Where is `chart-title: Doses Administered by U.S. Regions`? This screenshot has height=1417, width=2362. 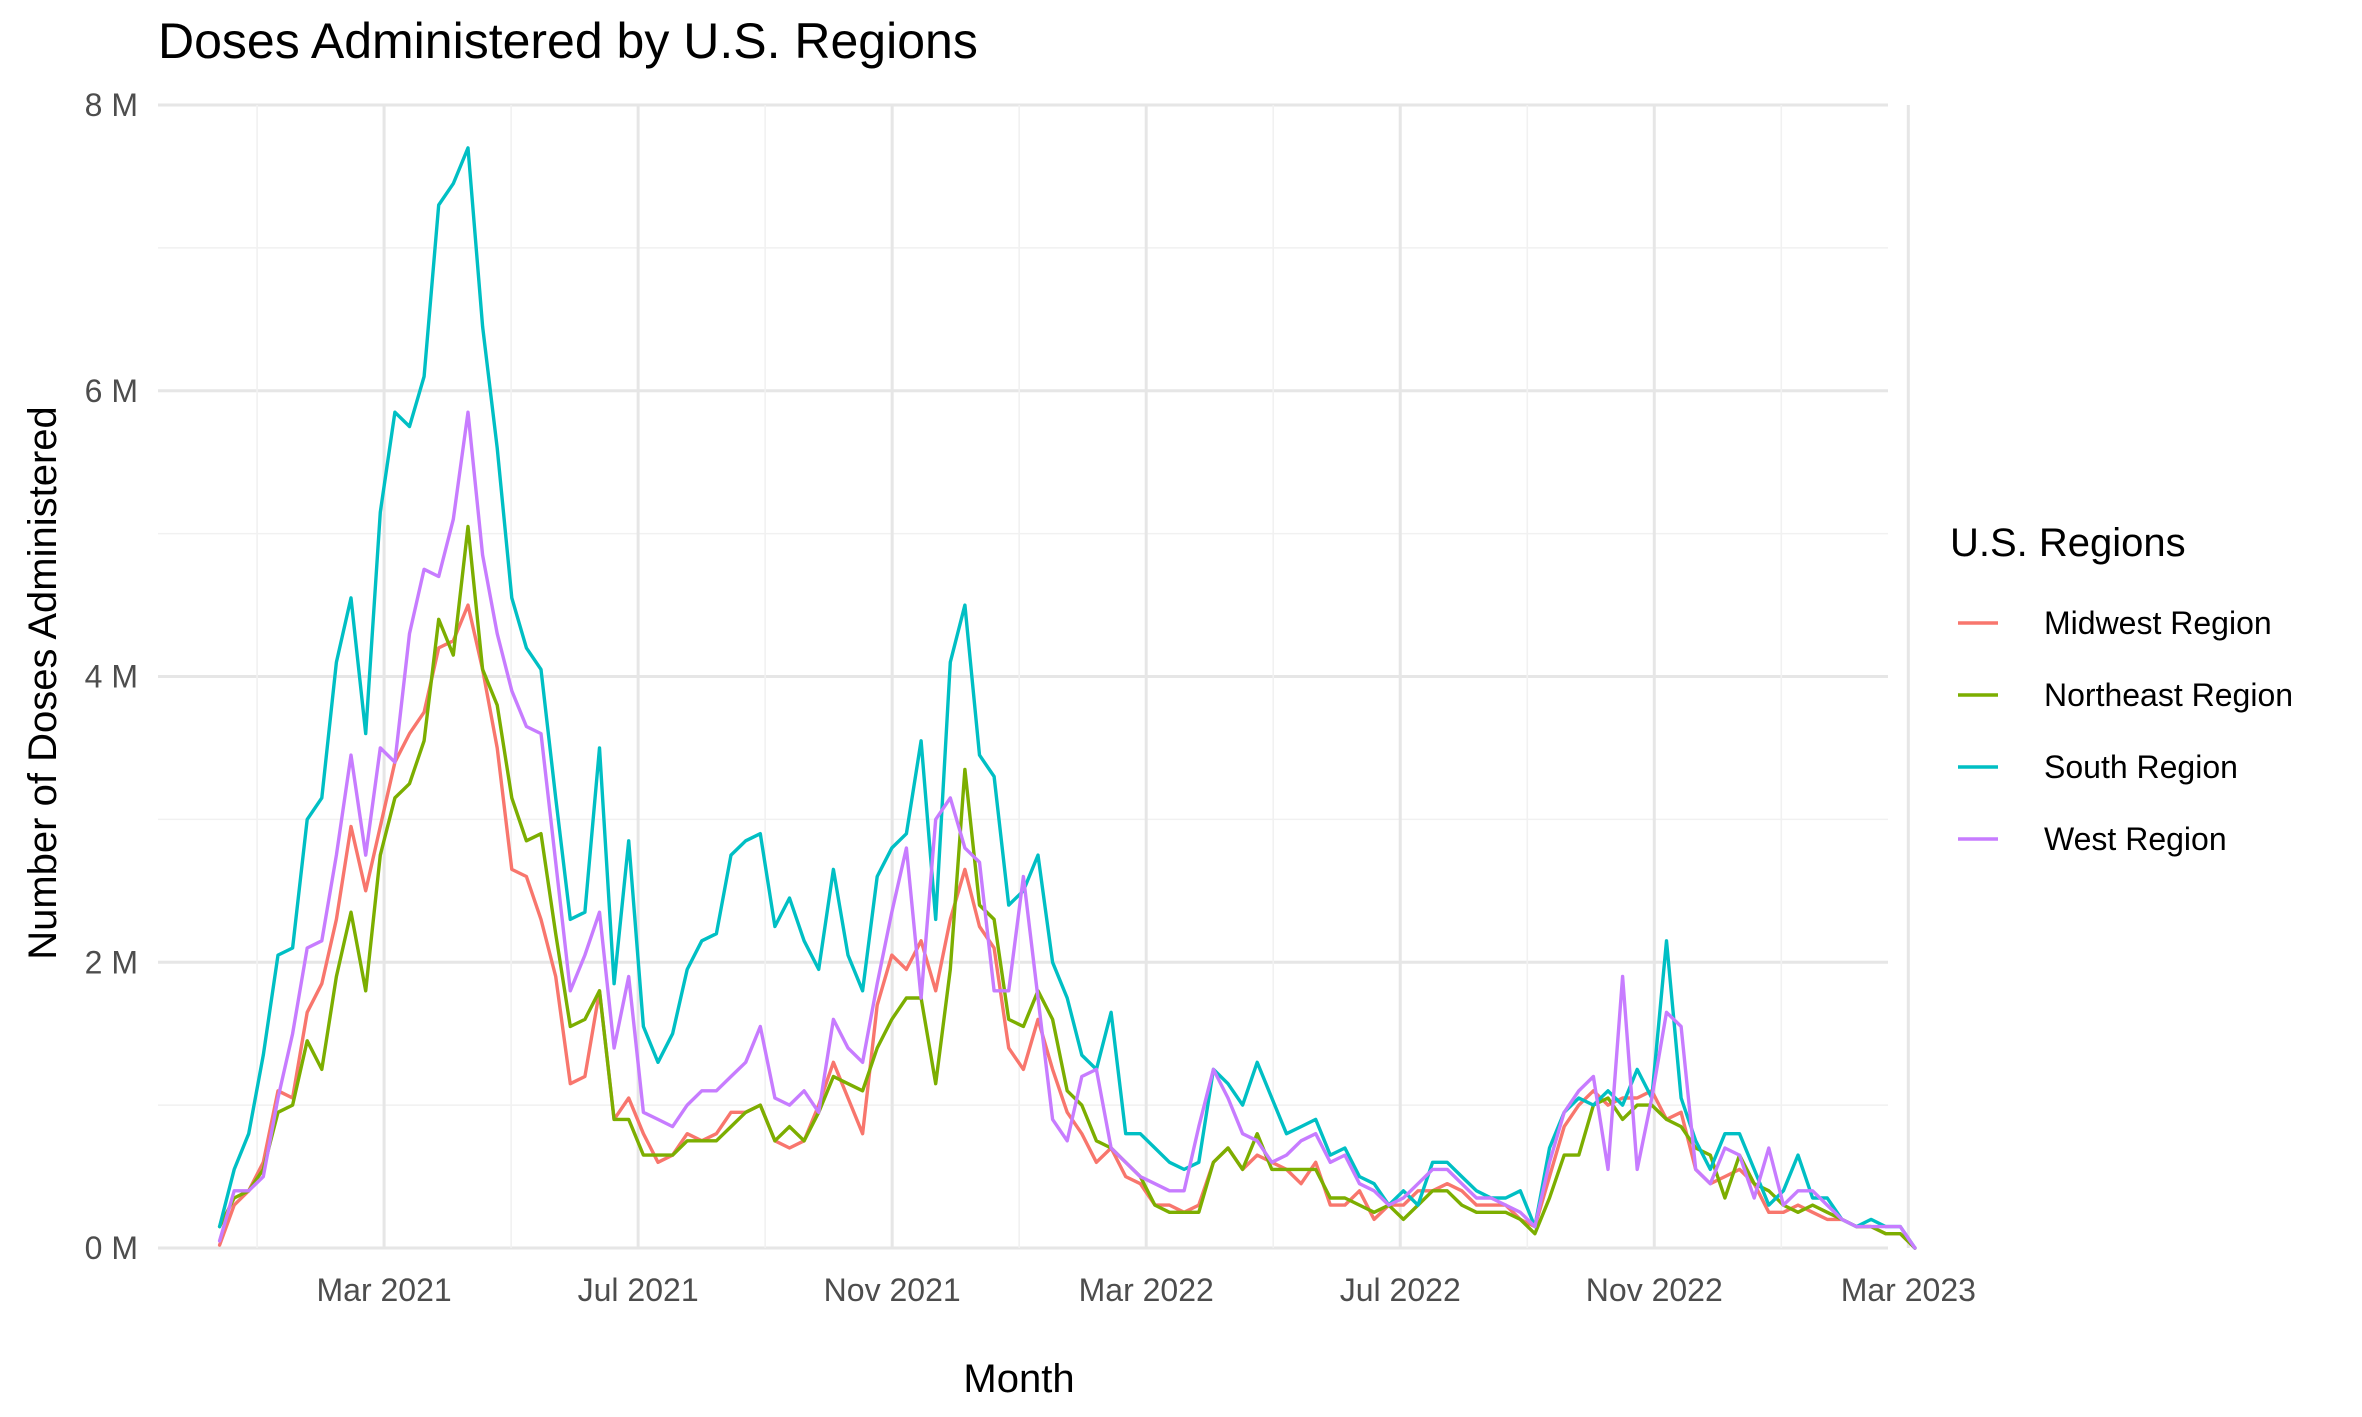
chart-title: Doses Administered by U.S. Regions is located at coordinates (568, 41).